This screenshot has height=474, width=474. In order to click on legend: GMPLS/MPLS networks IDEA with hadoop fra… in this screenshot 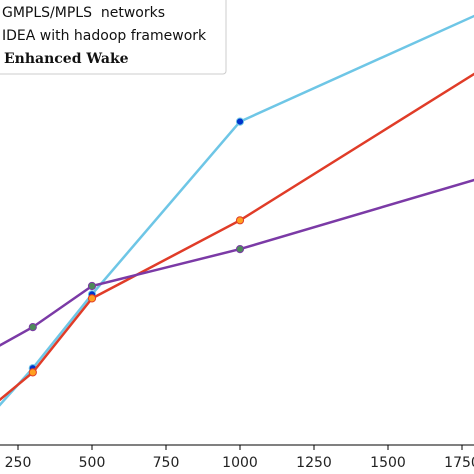, I will do `click(113, 37)`.